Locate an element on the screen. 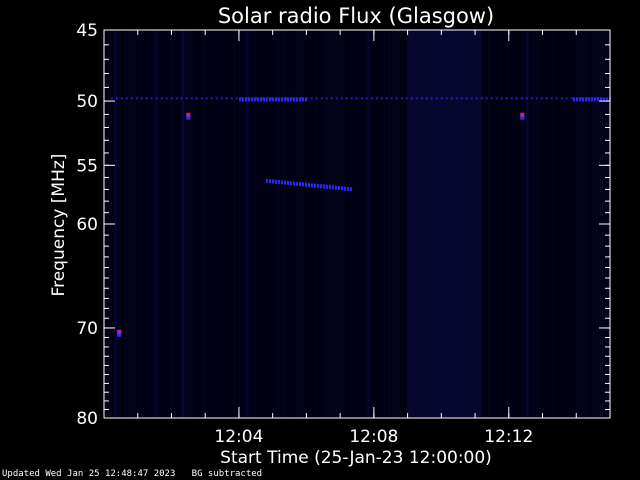 The height and width of the screenshot is (480, 640). x-axis-label: Start Time (25-Jan-23 12:00:00) is located at coordinates (356, 458).